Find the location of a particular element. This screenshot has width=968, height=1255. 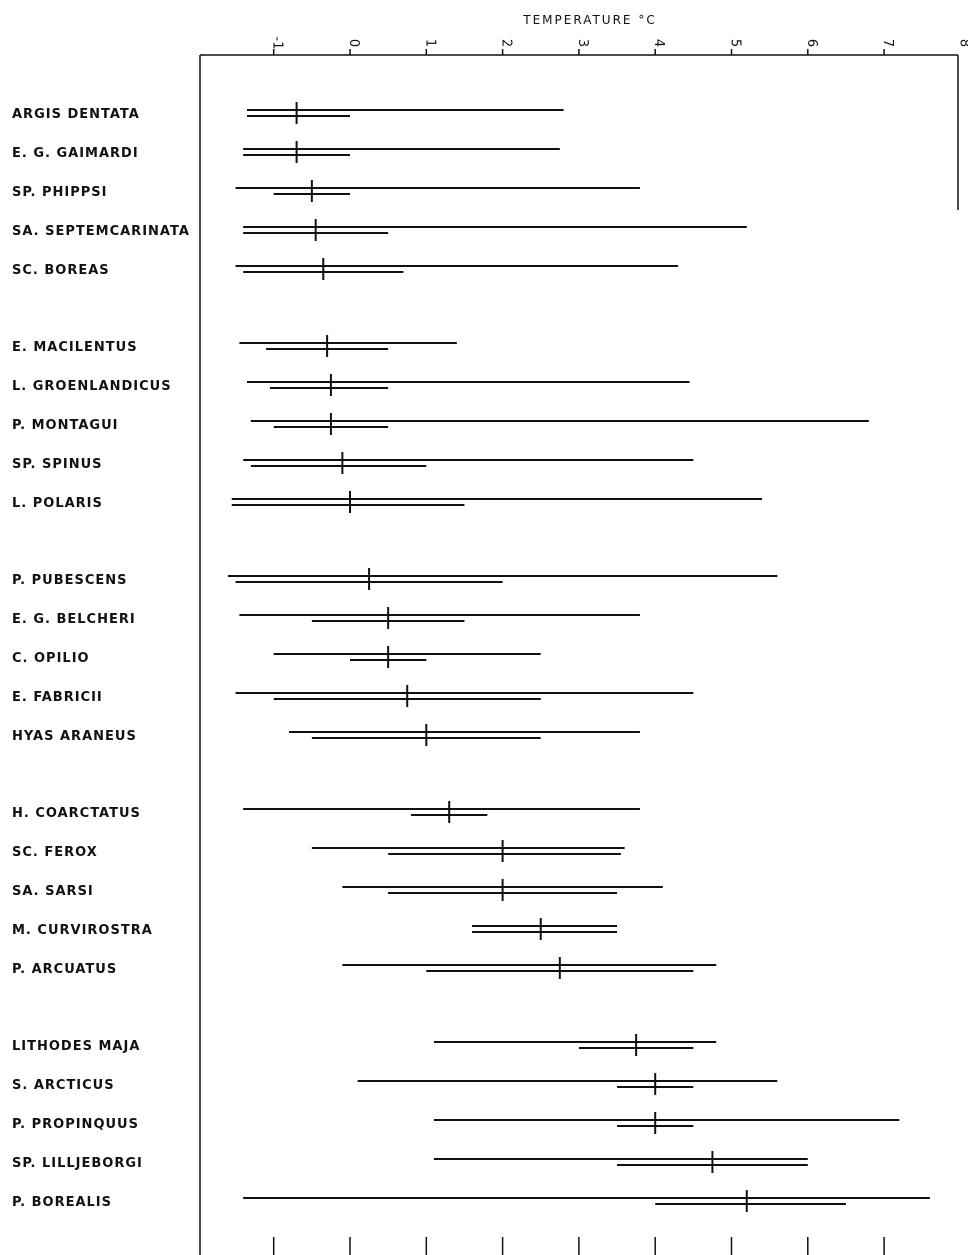

species-row: ARGIS DENTATA is located at coordinates (288, 113).